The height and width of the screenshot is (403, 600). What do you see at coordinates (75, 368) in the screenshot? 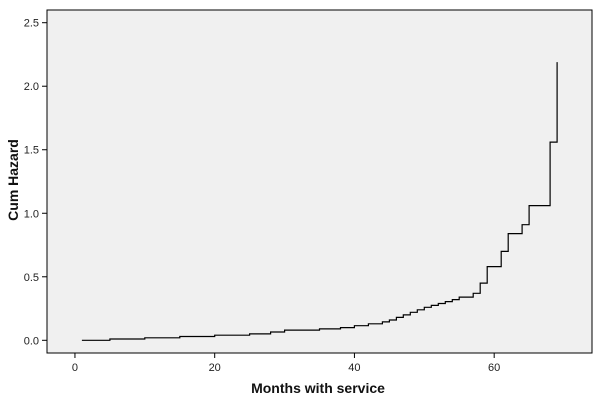
I see `x-tick-label: 0` at bounding box center [75, 368].